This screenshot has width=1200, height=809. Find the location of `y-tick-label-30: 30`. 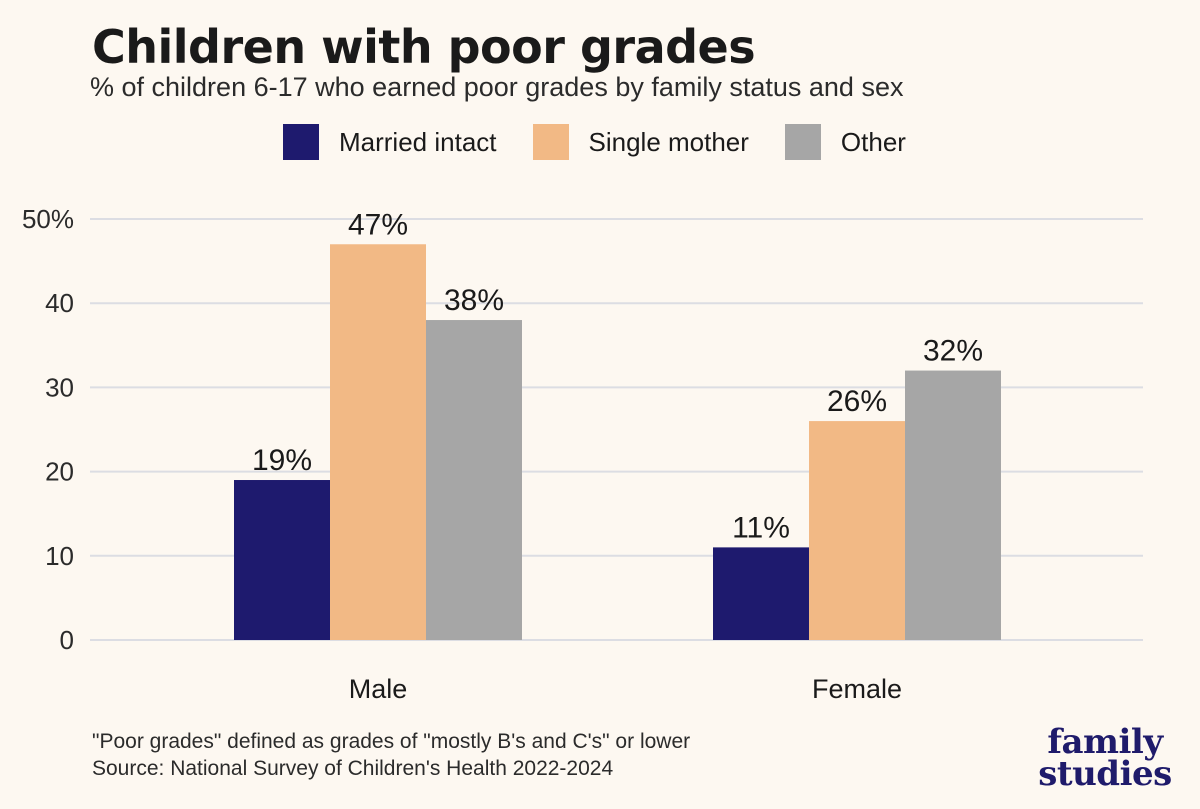

y-tick-label-30: 30 is located at coordinates (59, 387).